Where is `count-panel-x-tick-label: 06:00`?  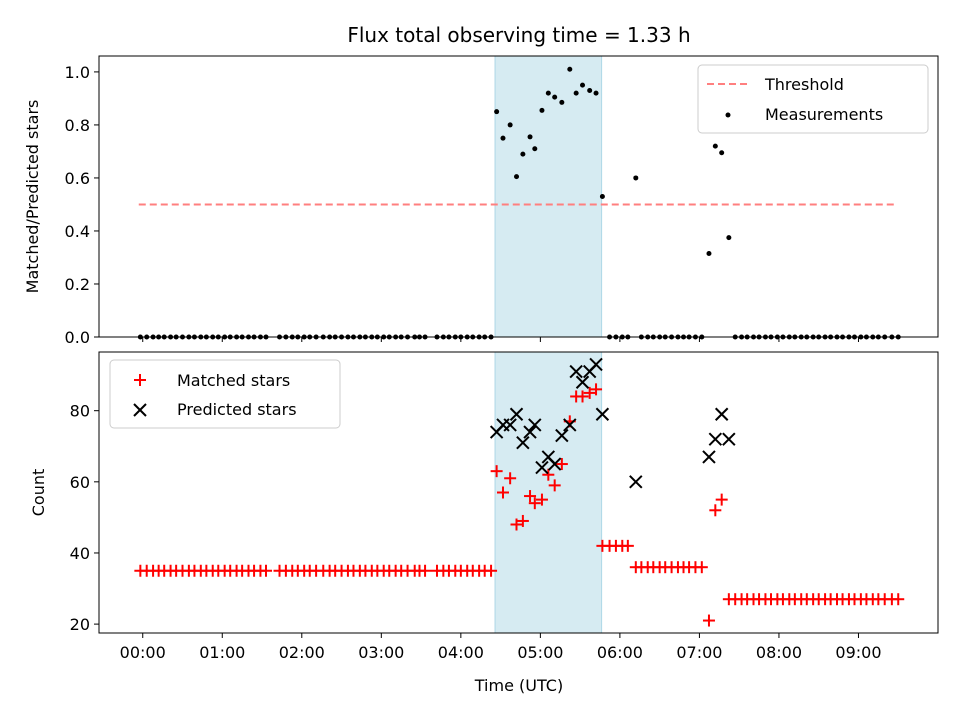 count-panel-x-tick-label: 06:00 is located at coordinates (620, 652).